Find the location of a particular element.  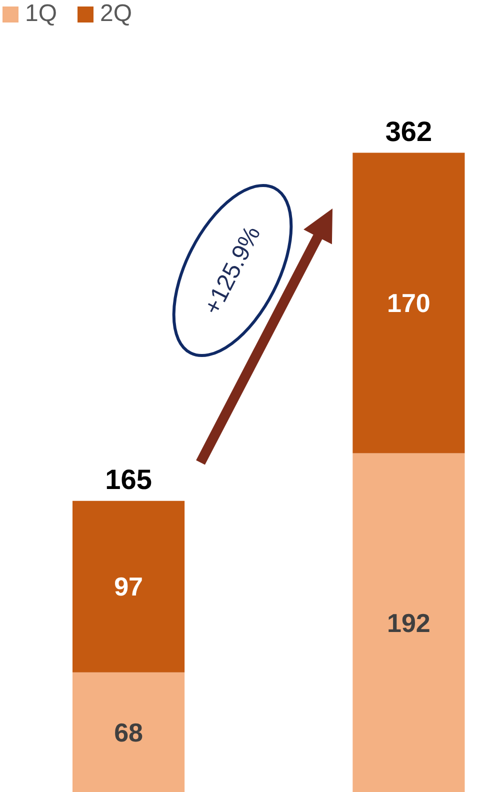

legend-label: 1Q is located at coordinates (41, 14).